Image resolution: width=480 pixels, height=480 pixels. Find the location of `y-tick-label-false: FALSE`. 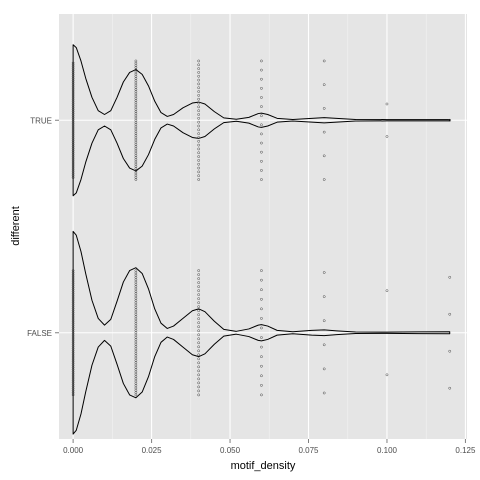

y-tick-label-false: FALSE is located at coordinates (39, 333).